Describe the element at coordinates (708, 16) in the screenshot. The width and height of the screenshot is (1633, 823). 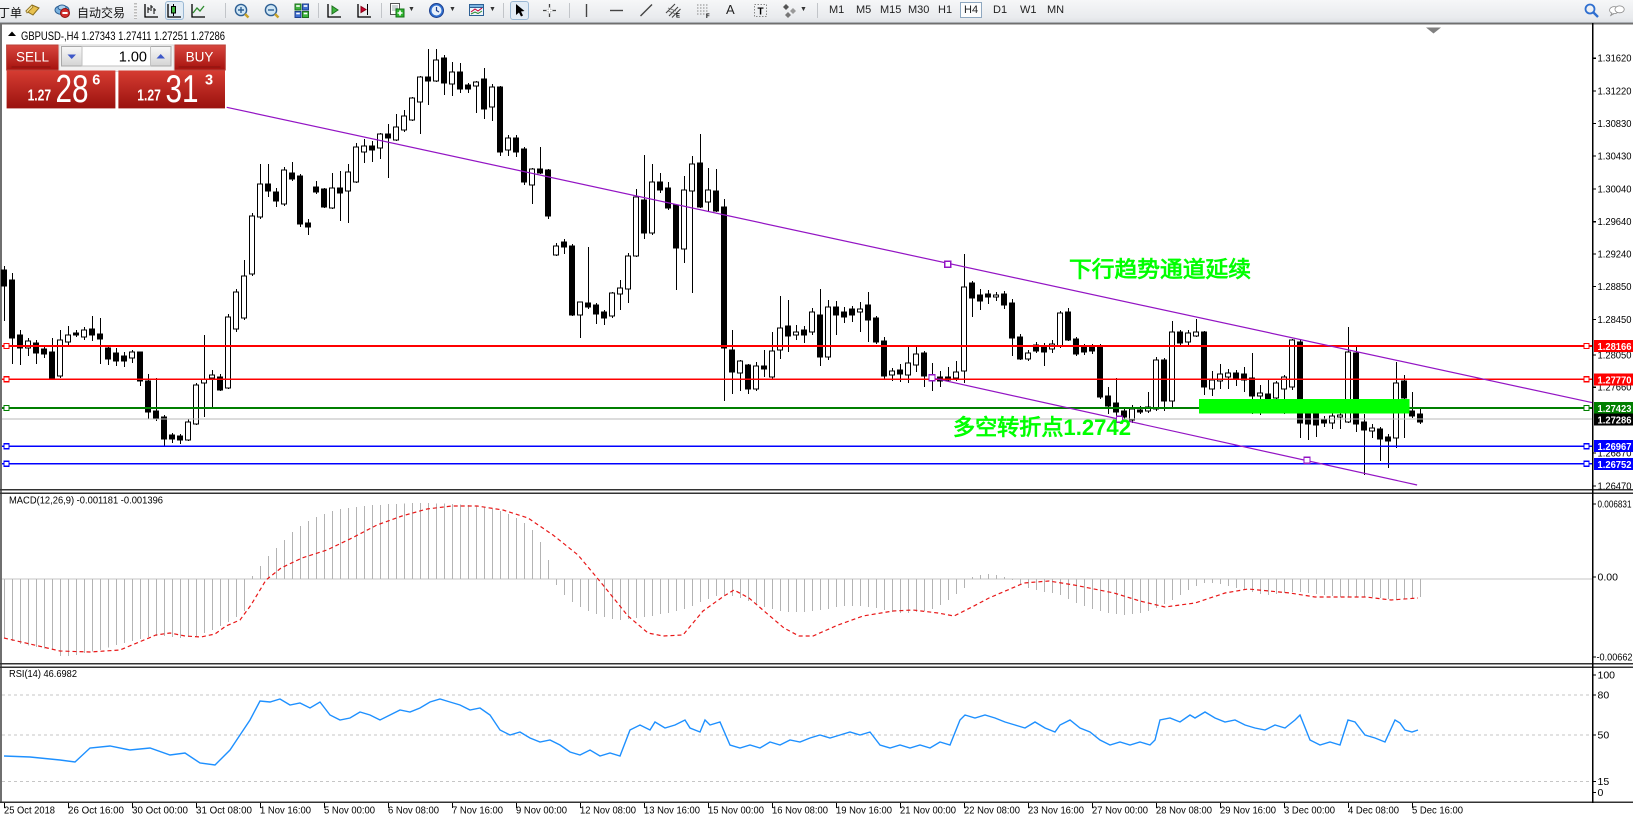
I see `svg-text: F` at that location.